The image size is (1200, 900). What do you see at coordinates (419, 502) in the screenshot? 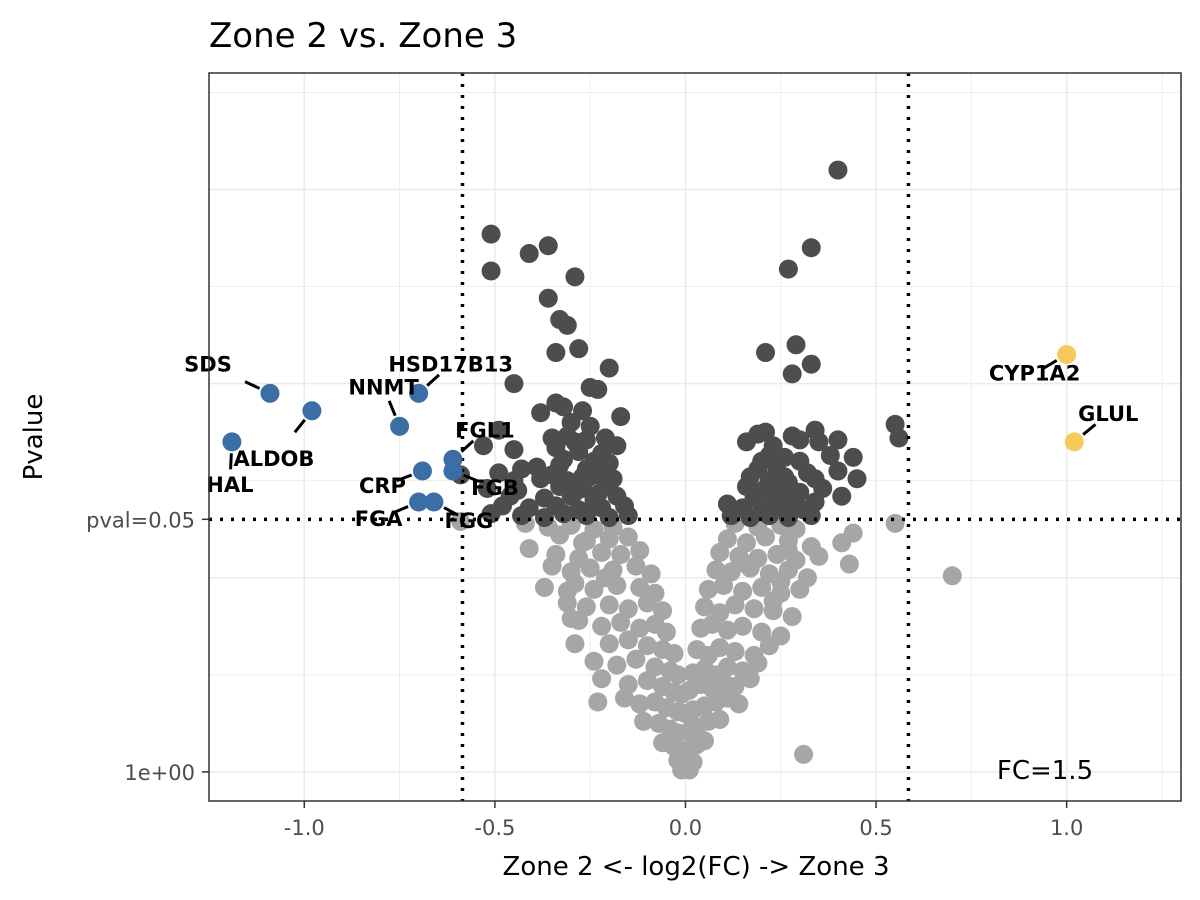
I see `gene-point-fga` at bounding box center [419, 502].